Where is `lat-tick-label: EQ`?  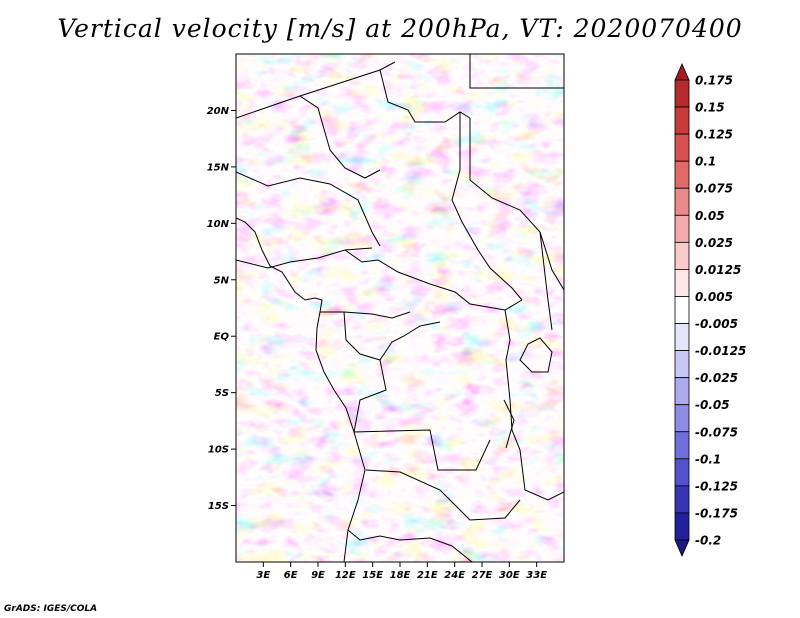 lat-tick-label: EQ is located at coordinates (222, 337).